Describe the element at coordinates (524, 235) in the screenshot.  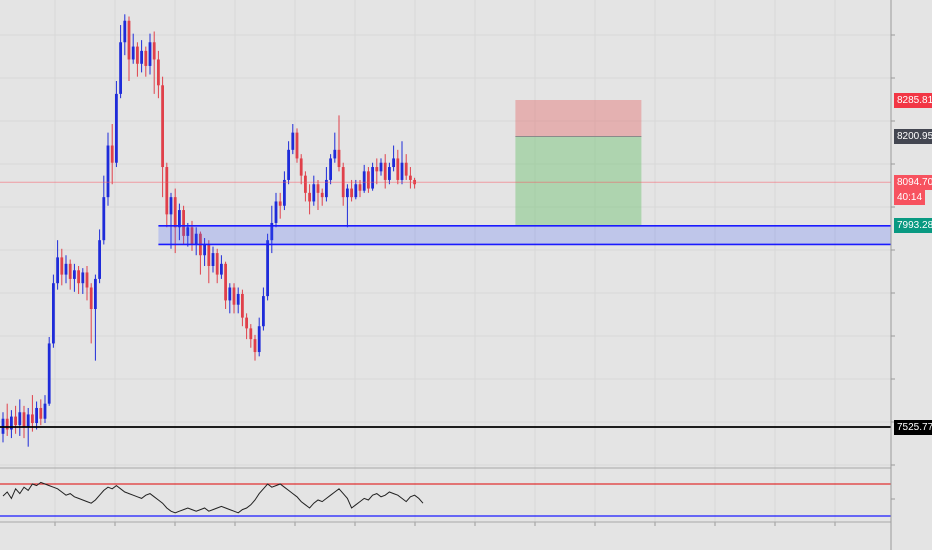
I see `support-zone` at that location.